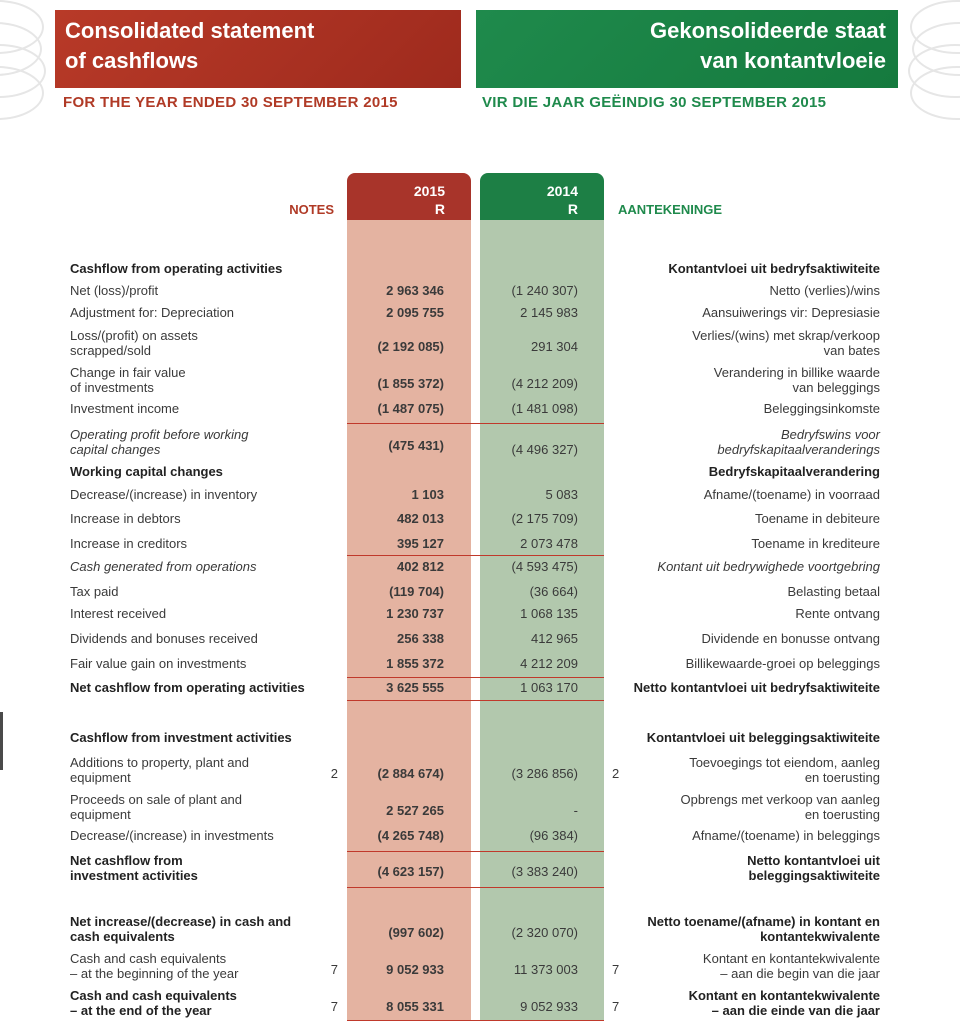  I want to click on value-2015: 402 812, so click(420, 566).